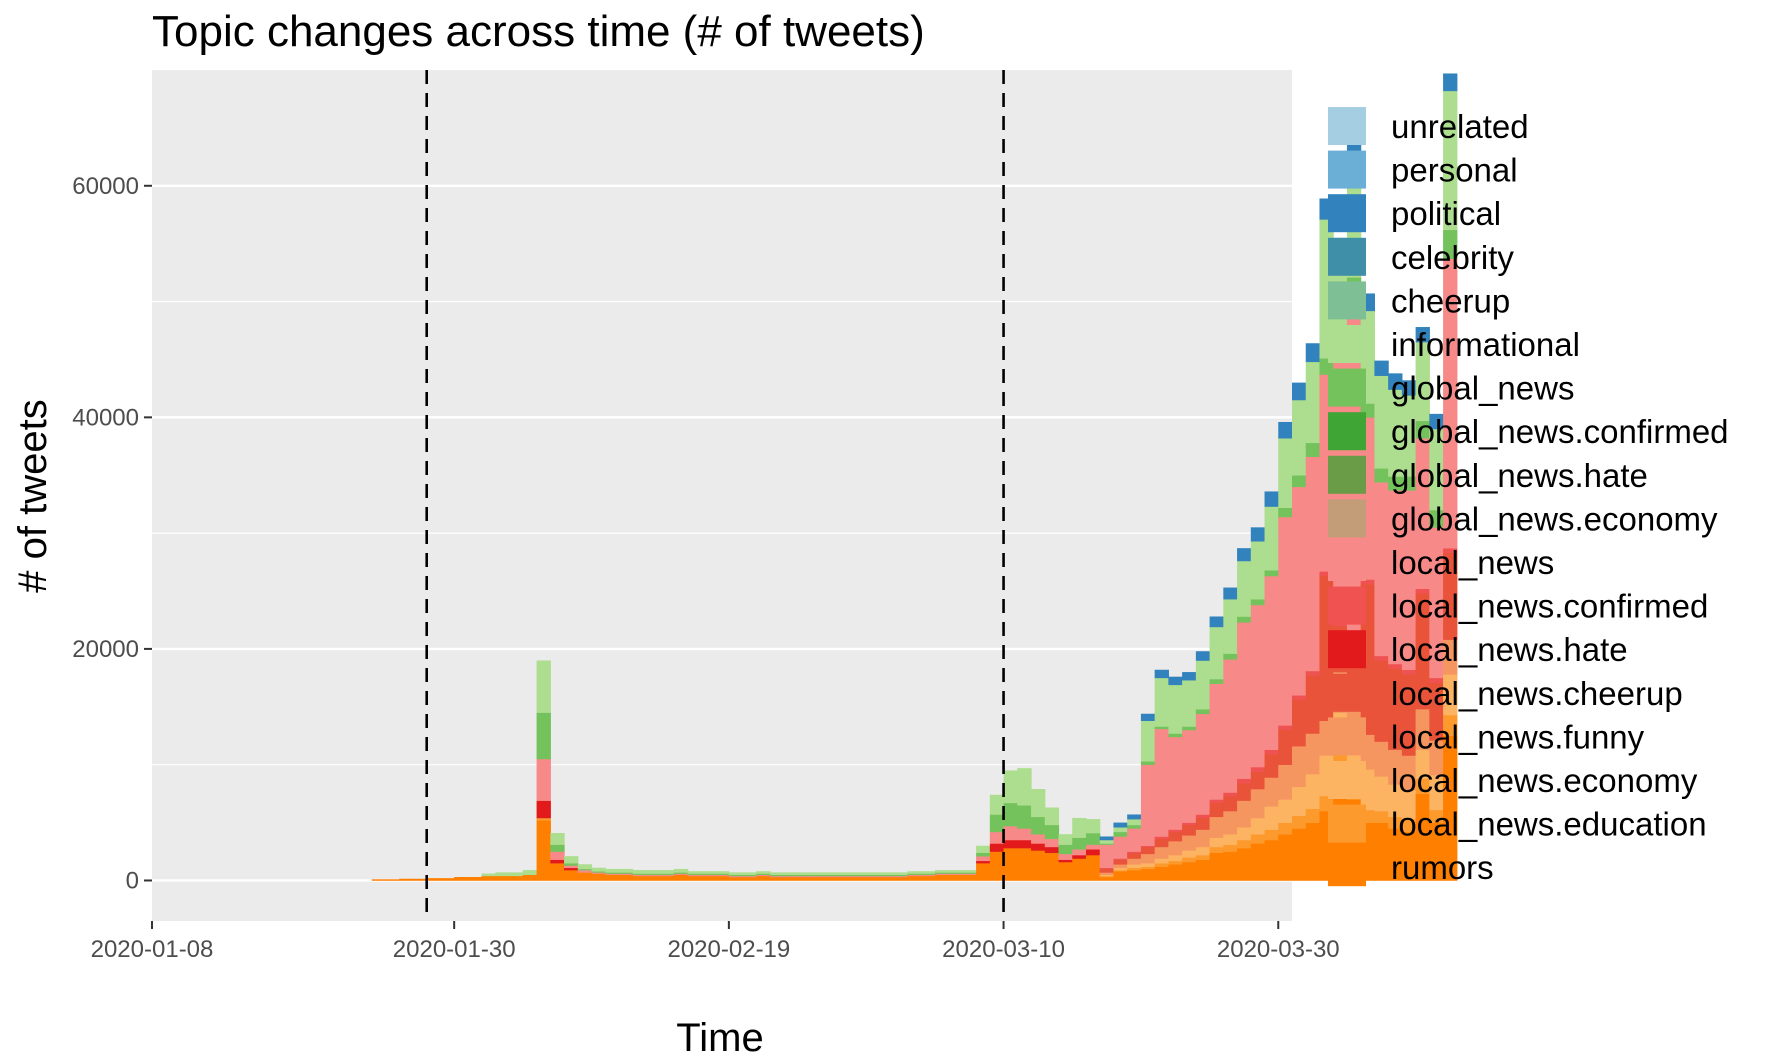  What do you see at coordinates (105, 186) in the screenshot?
I see `y-tick-label: 60000` at bounding box center [105, 186].